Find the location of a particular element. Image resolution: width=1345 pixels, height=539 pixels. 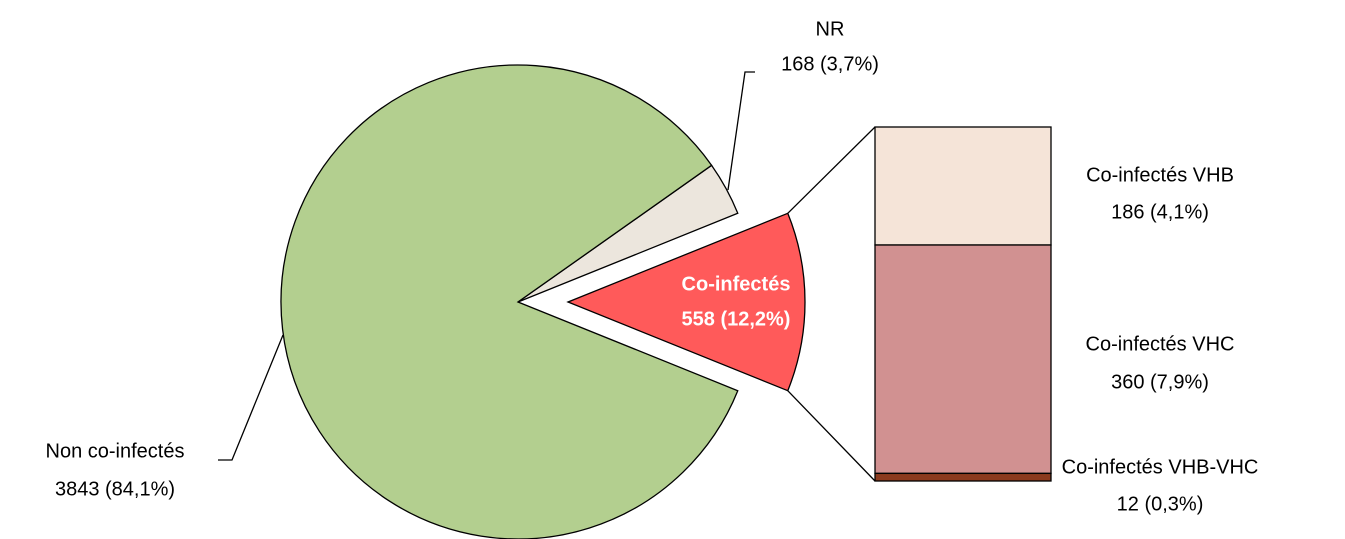

bar-value-label: 12 (0,3%) is located at coordinates (1160, 504).